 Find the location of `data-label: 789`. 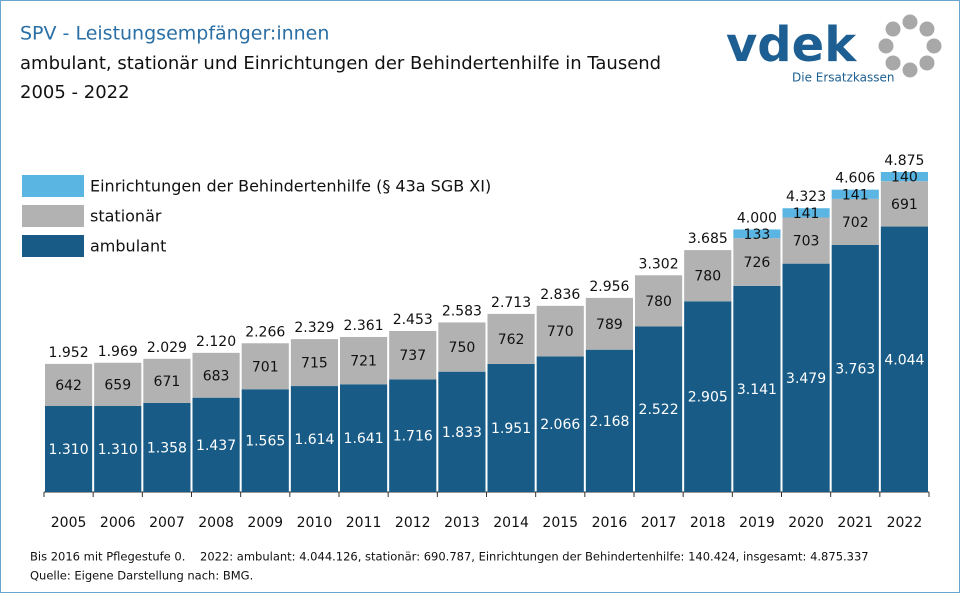

data-label: 789 is located at coordinates (609, 325).